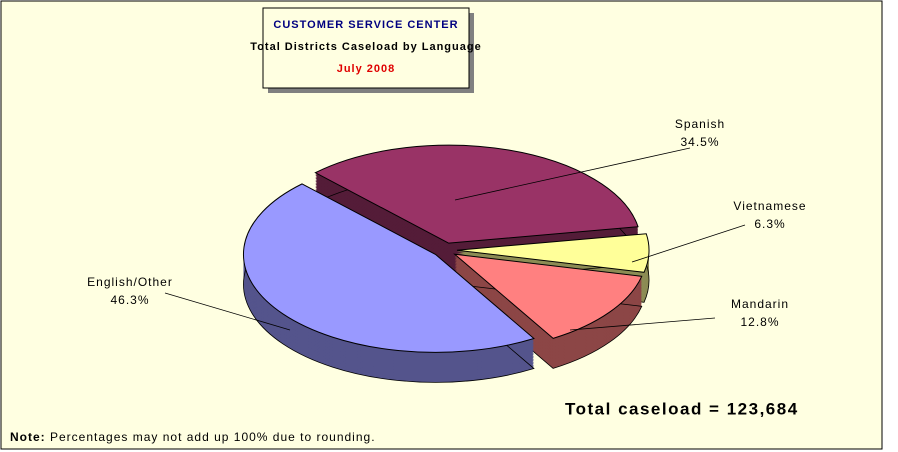 The width and height of the screenshot is (898, 452). Describe the element at coordinates (760, 304) in the screenshot. I see `slice-label: Mandarin` at that location.